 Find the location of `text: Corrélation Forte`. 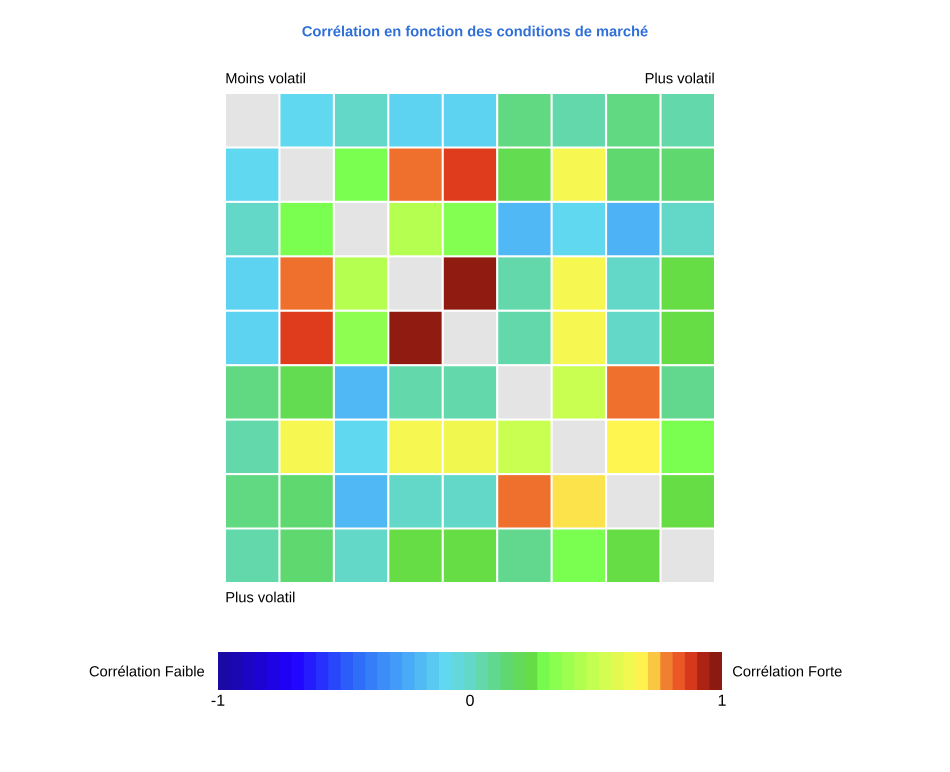

text: Corrélation Forte is located at coordinates (787, 671).